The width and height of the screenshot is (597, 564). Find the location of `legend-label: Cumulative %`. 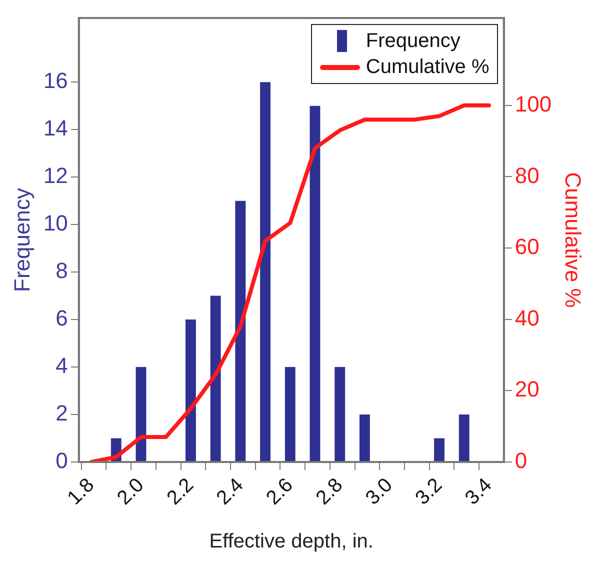

legend-label: Cumulative % is located at coordinates (428, 67).